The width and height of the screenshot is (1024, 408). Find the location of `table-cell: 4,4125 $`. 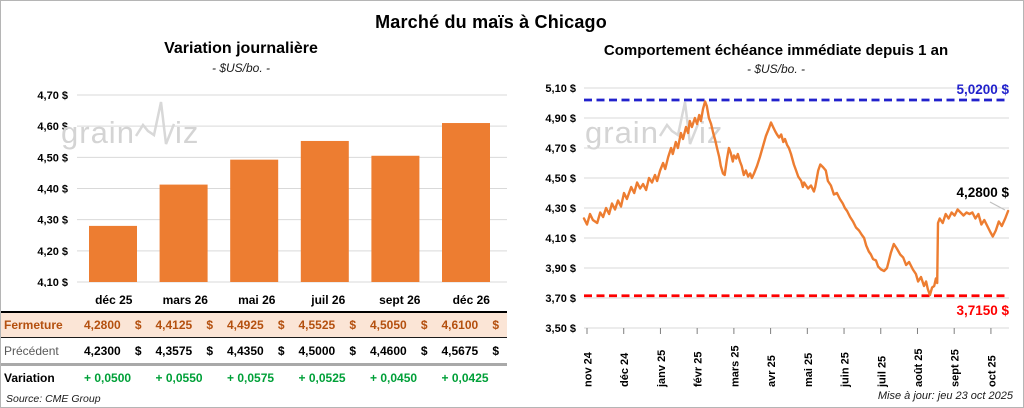

table-cell: 4,4125 $ is located at coordinates (186, 325).